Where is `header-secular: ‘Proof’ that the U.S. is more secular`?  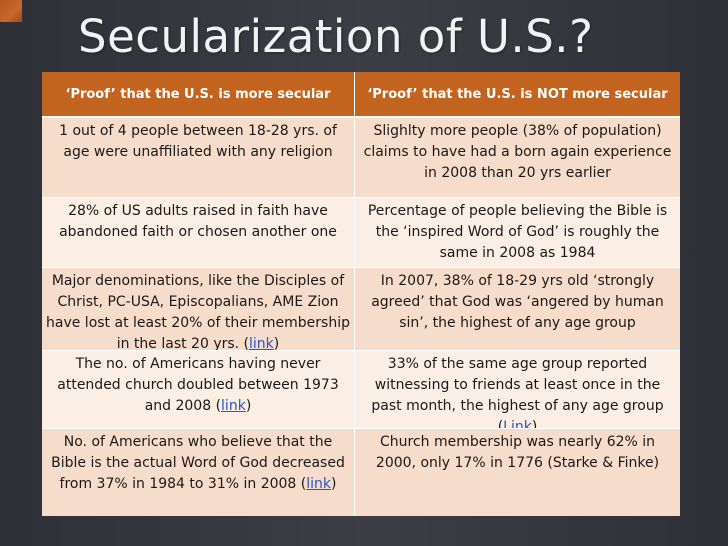 header-secular: ‘Proof’ that the U.S. is more secular is located at coordinates (198, 95).